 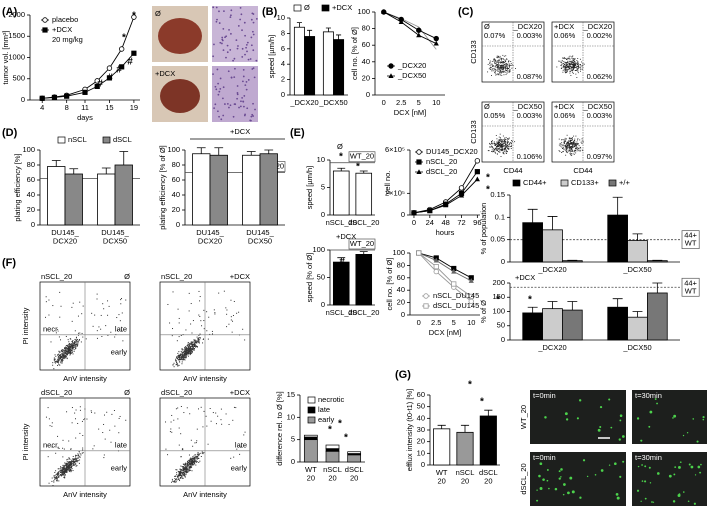 I want to click on y-tick-label: 0, so click(x=423, y=464).